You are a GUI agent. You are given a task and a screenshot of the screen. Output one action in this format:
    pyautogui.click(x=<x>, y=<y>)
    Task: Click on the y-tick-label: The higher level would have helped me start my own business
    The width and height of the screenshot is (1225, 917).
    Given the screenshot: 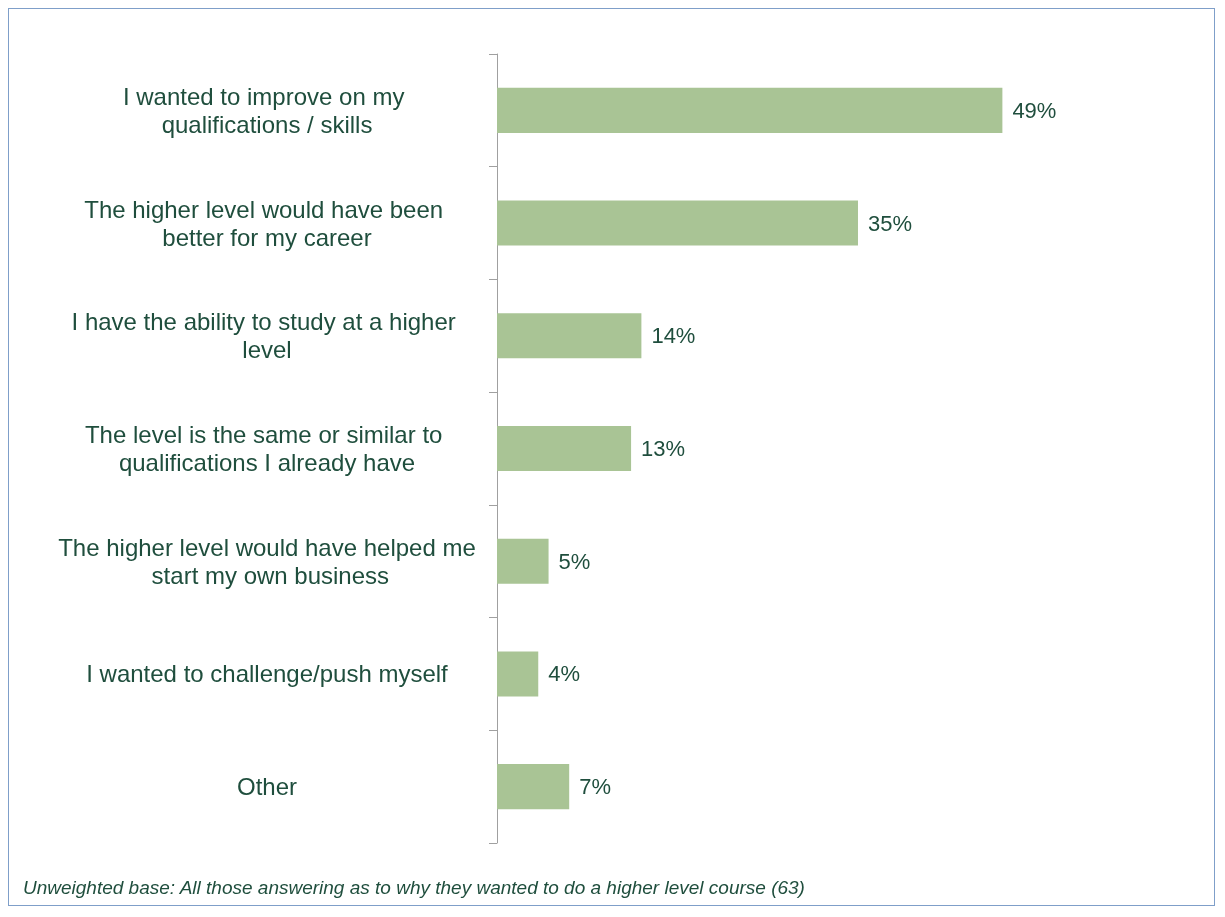 What is the action you would take?
    pyautogui.click(x=267, y=561)
    